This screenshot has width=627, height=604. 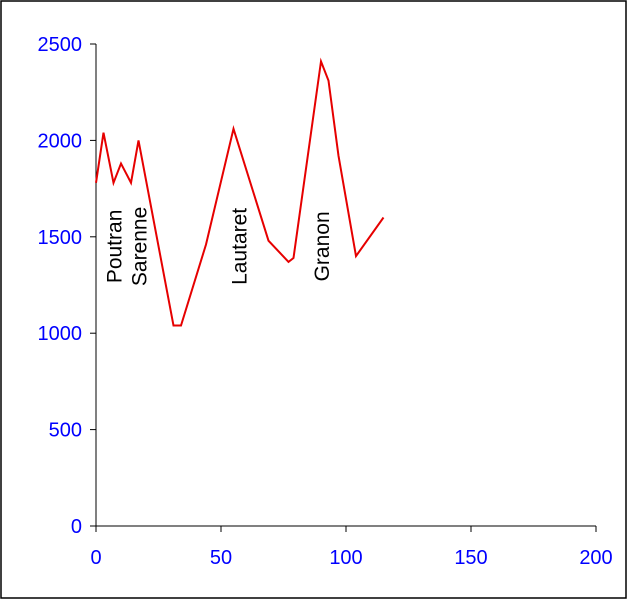 What do you see at coordinates (470, 558) in the screenshot?
I see `x-tick-label: 150` at bounding box center [470, 558].